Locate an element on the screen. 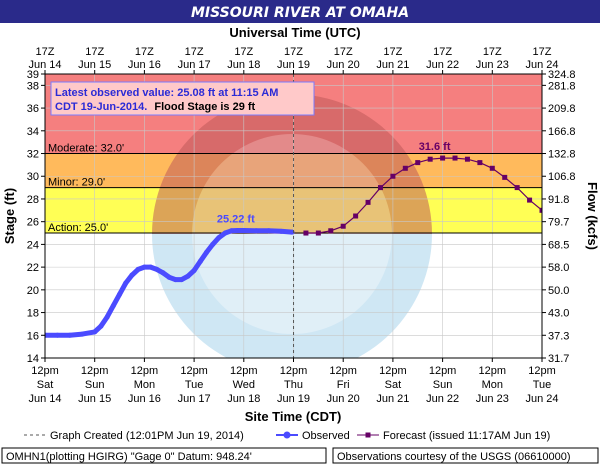 The image size is (600, 465). flood-stage-note: Flood Stage is 29 ft is located at coordinates (204, 107).